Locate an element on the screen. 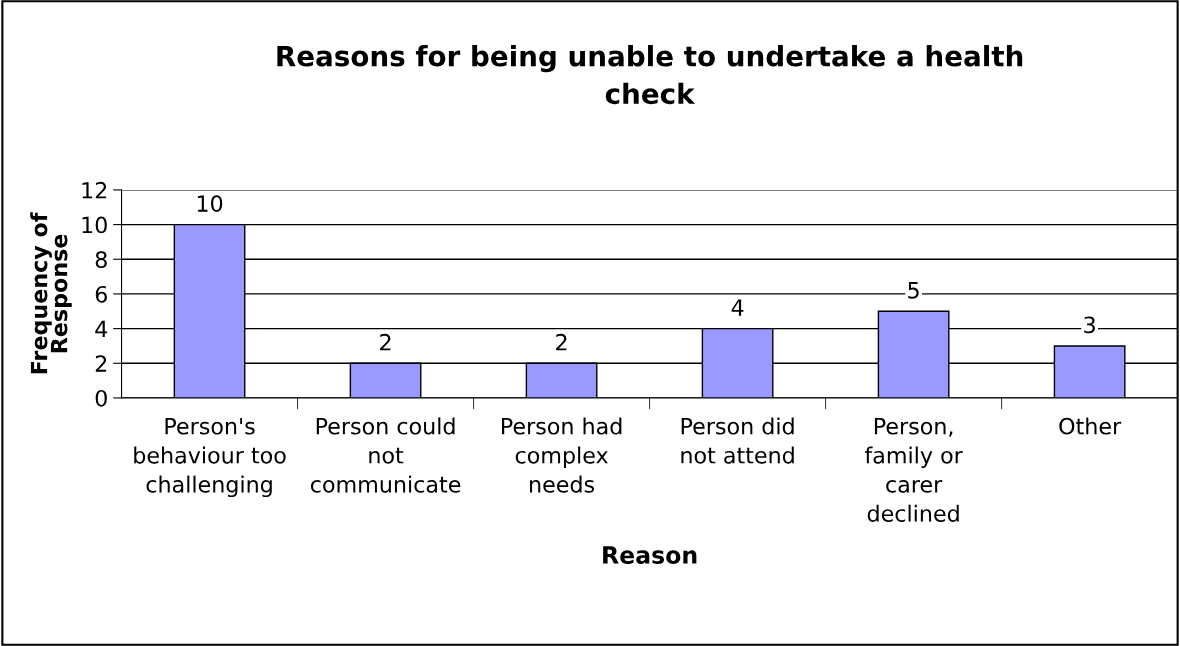 This screenshot has width=1180, height=646. y-tick-label: 10 is located at coordinates (94, 225).